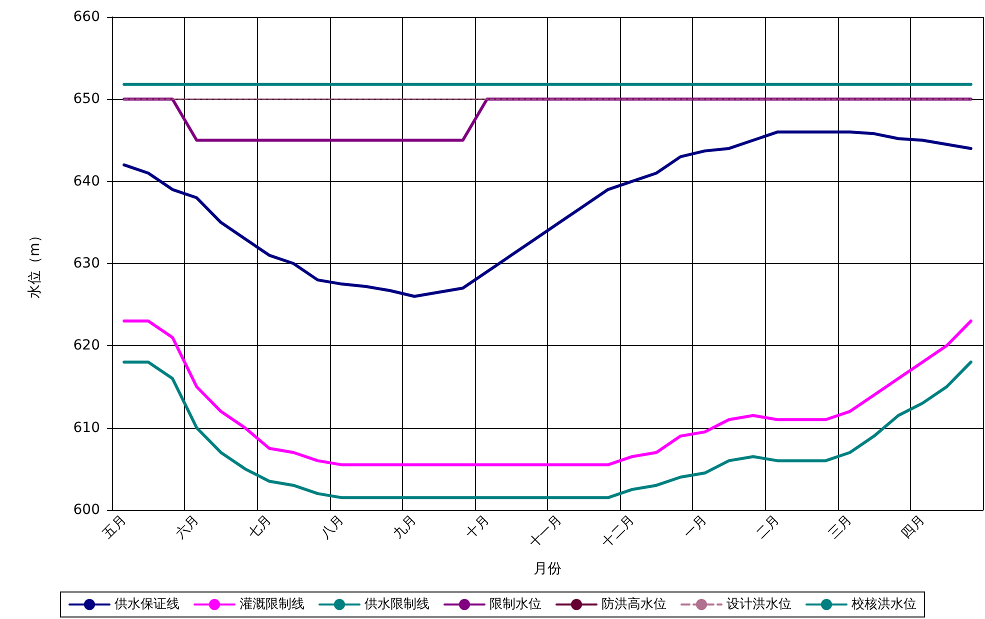 The height and width of the screenshot is (619, 985). What do you see at coordinates (695, 527) in the screenshot?
I see `x-tick-label: 一月` at bounding box center [695, 527].